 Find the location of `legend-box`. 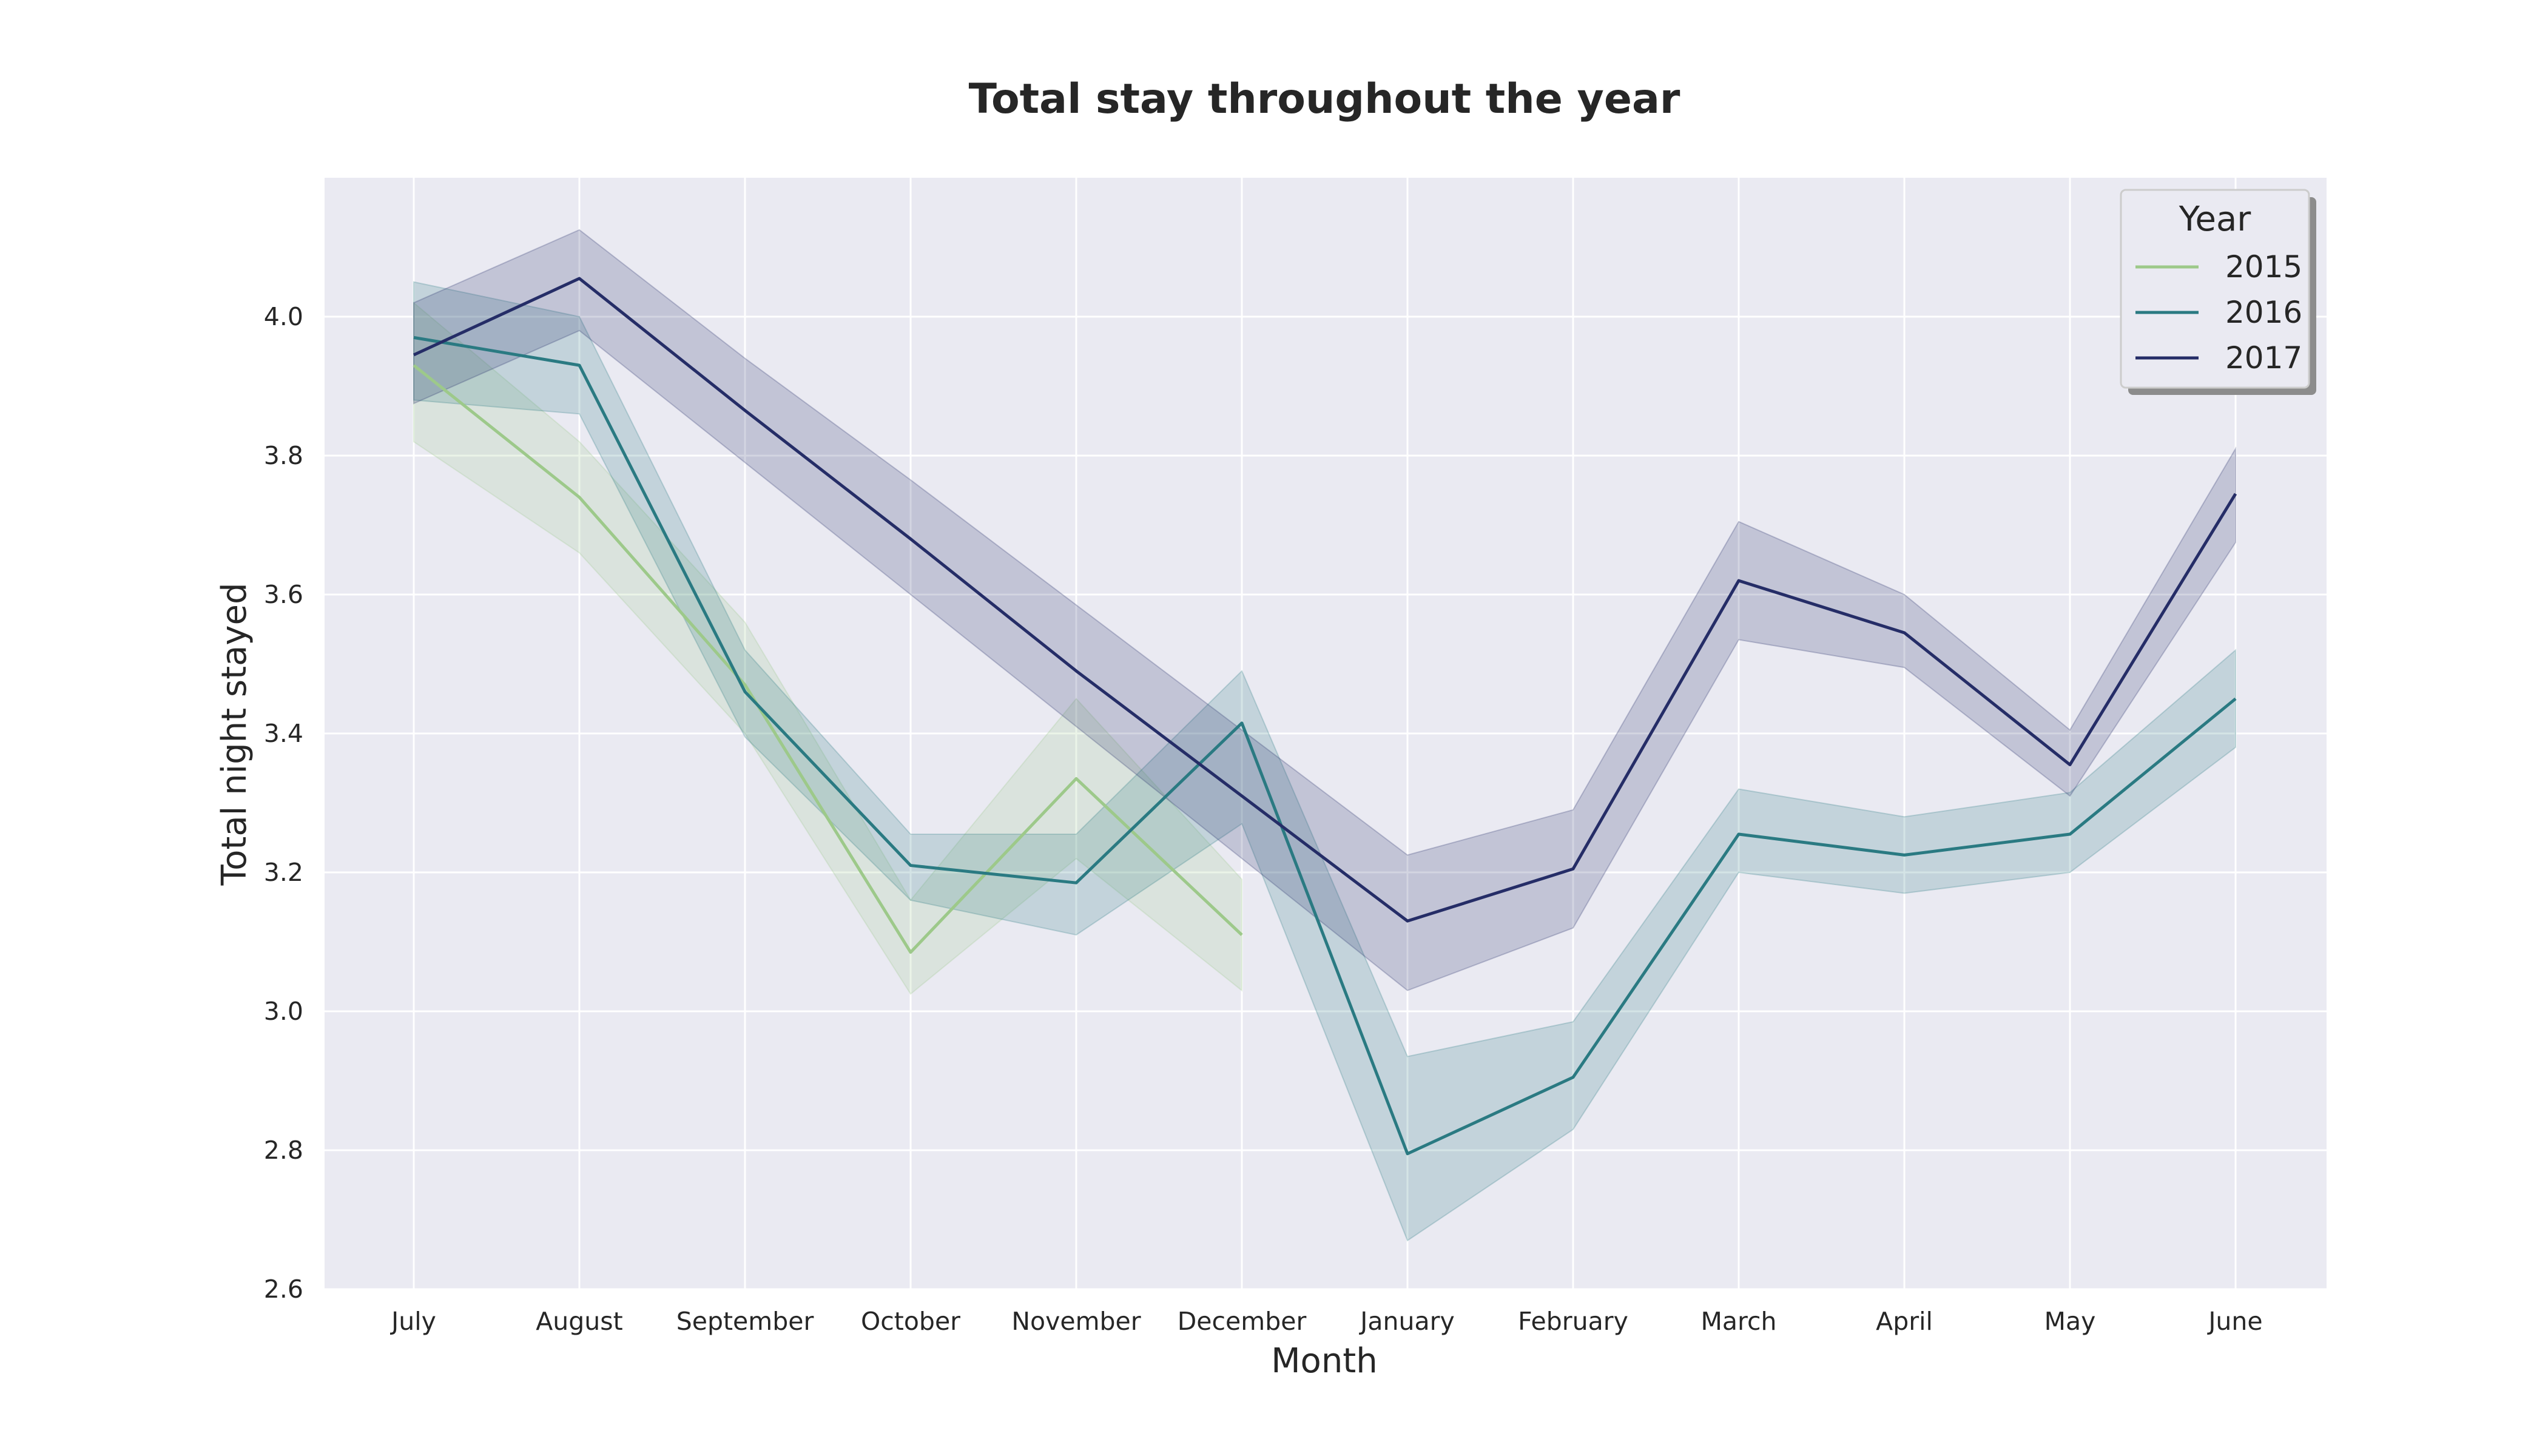

legend-box is located at coordinates (2215, 289).